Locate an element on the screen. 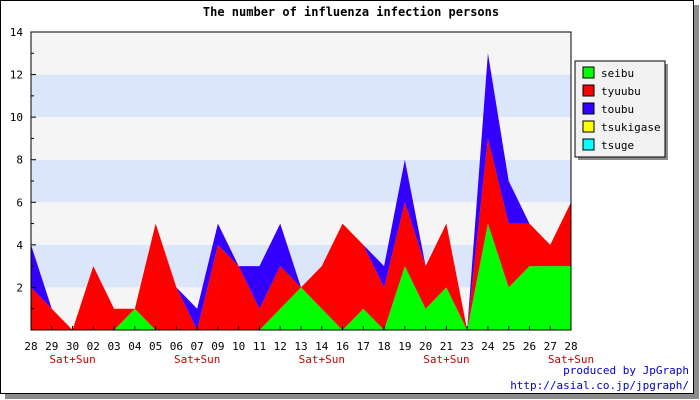  x-tick-label: 04 is located at coordinates (135, 346).